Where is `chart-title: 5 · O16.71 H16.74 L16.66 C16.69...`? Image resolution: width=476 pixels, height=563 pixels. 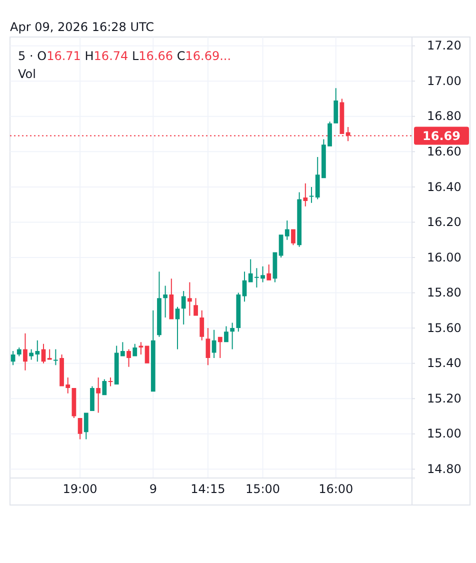 chart-title: 5 · O16.71 H16.74 L16.66 C16.69... is located at coordinates (125, 56).